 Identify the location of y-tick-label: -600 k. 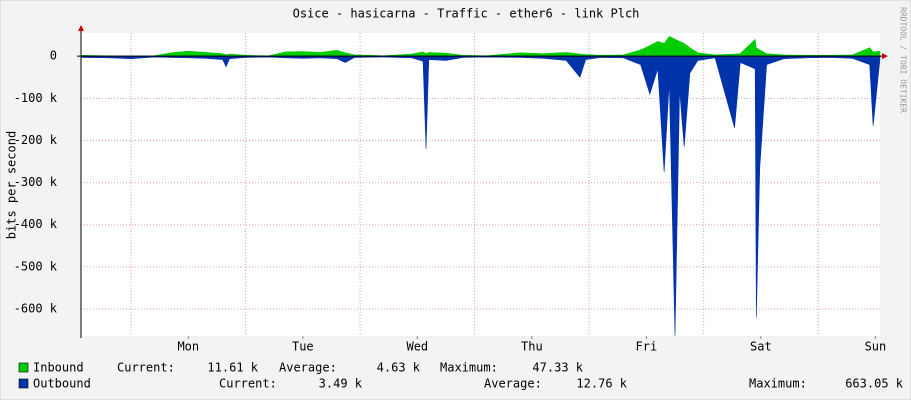
(36, 309).